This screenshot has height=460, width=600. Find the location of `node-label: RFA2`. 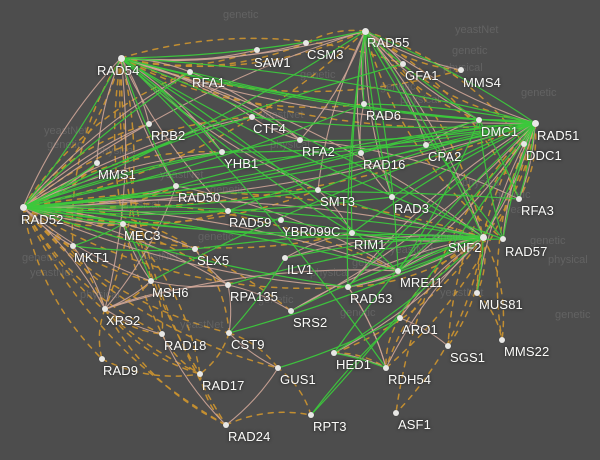

node-label: RFA2 is located at coordinates (318, 151).